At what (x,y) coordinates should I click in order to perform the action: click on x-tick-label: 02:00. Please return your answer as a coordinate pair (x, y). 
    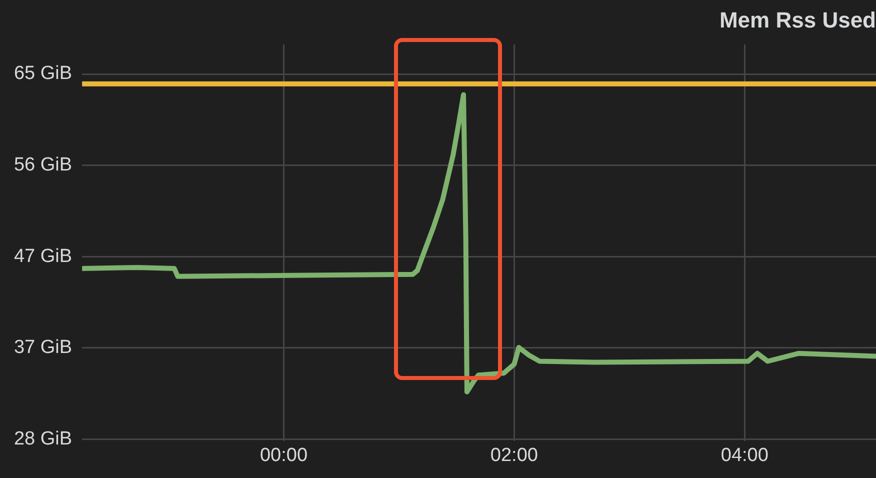
    Looking at the image, I should click on (514, 455).